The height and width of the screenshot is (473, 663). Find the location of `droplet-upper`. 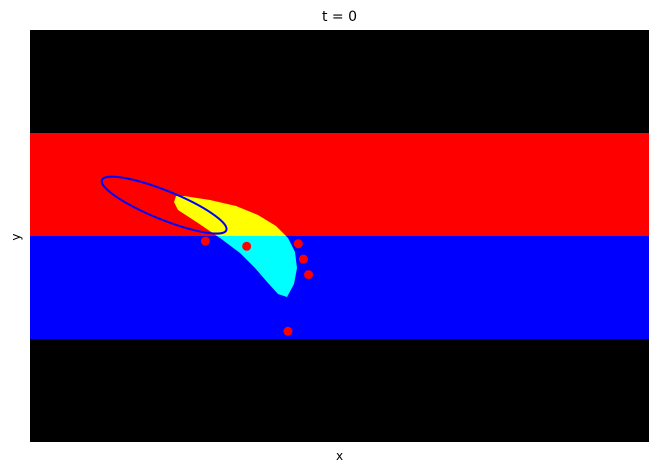

droplet-upper is located at coordinates (230, 216).